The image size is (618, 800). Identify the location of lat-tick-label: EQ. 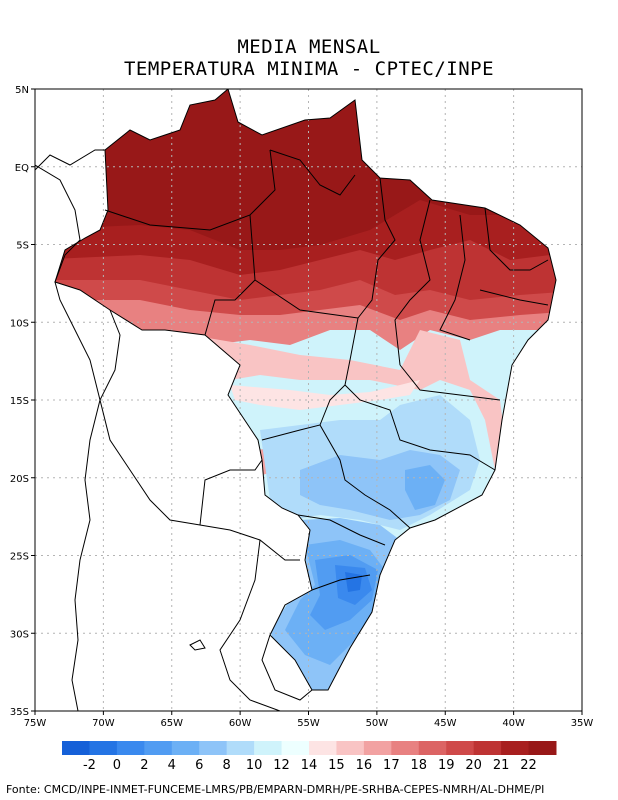
(22, 168).